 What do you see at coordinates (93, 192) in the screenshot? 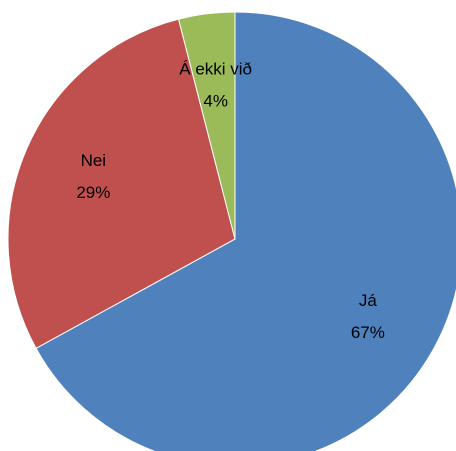
I see `slice-value-label: 29%` at bounding box center [93, 192].